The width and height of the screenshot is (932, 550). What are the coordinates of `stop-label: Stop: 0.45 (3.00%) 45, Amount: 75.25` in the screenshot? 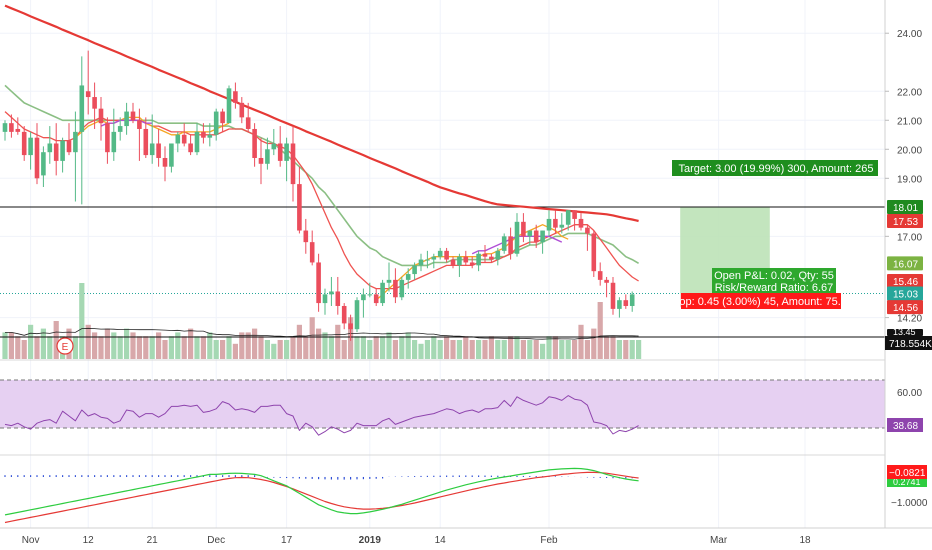 It's located at (761, 301).